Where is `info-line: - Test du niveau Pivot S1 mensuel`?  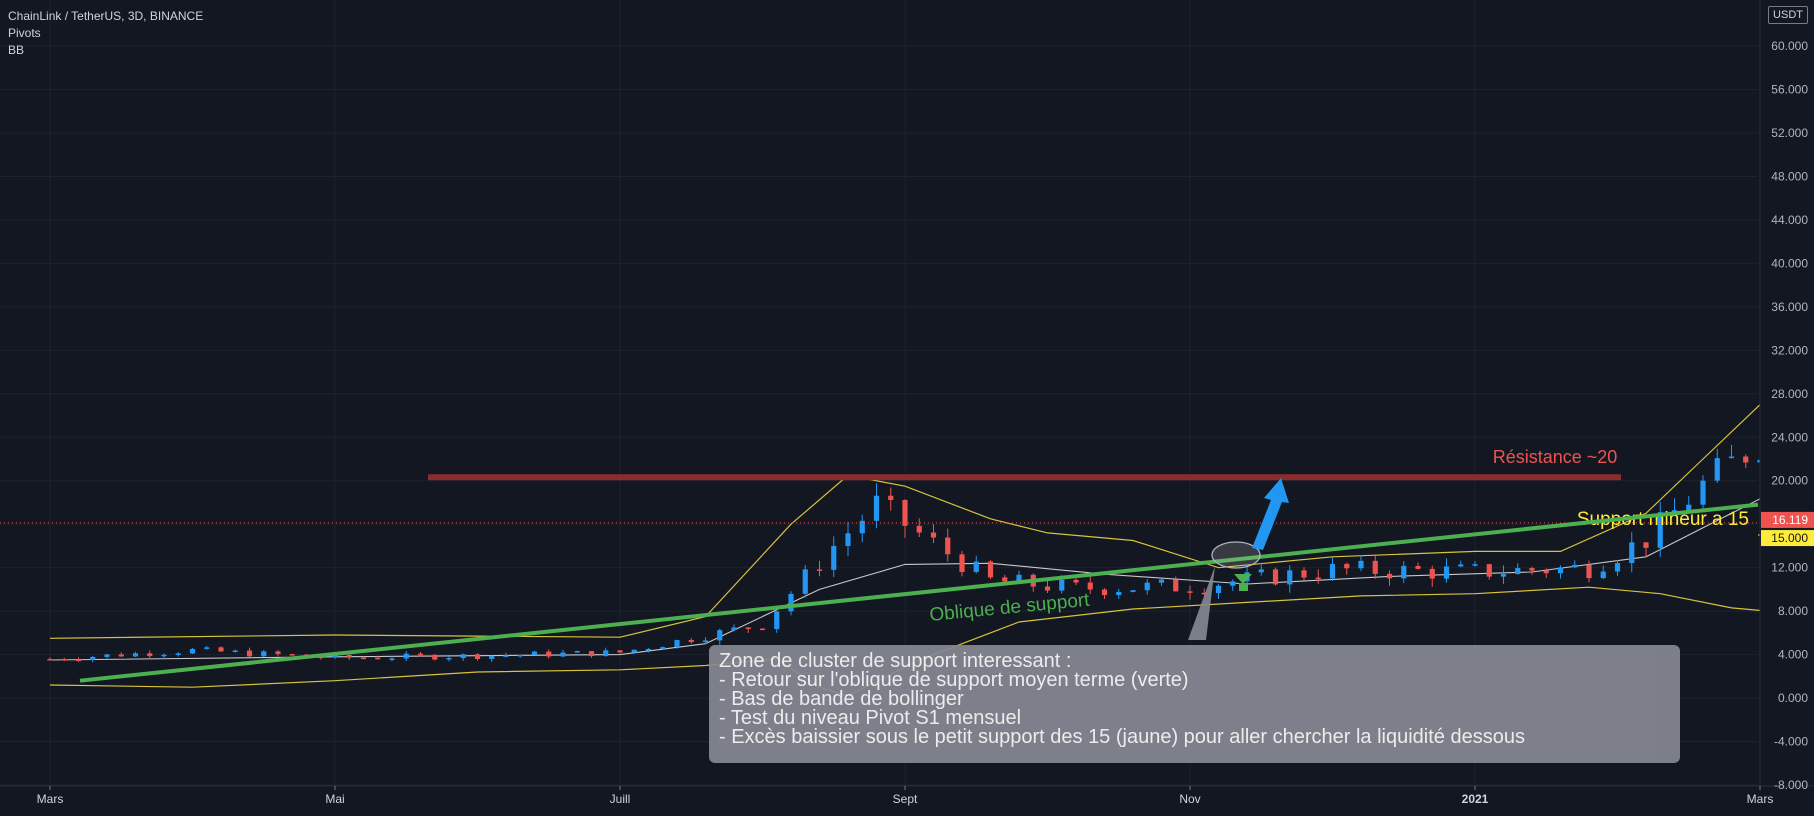
info-line: - Test du niveau Pivot S1 mensuel is located at coordinates (870, 718).